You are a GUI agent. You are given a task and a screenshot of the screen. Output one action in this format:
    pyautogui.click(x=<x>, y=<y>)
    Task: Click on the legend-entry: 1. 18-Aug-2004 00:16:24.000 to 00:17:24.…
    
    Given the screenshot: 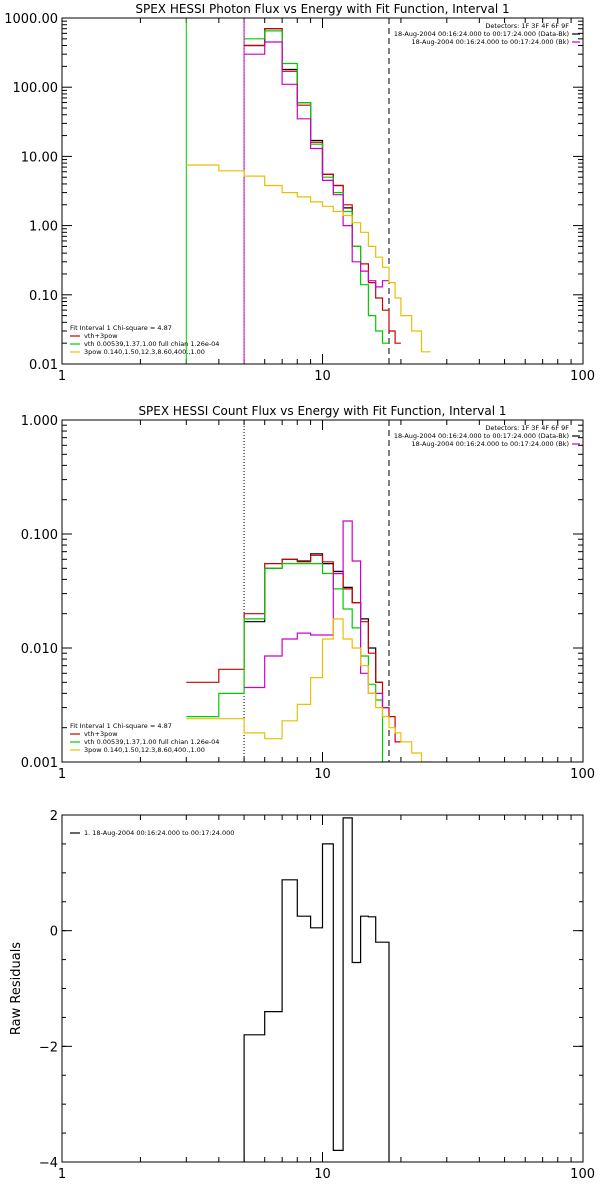 What is the action you would take?
    pyautogui.click(x=159, y=833)
    